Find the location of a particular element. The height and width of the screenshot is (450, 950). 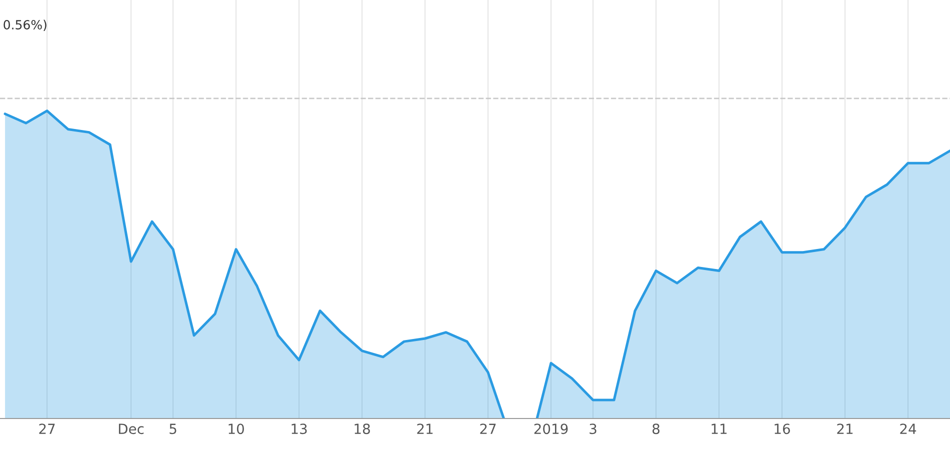

x-tick-label: 3 is located at coordinates (593, 429).